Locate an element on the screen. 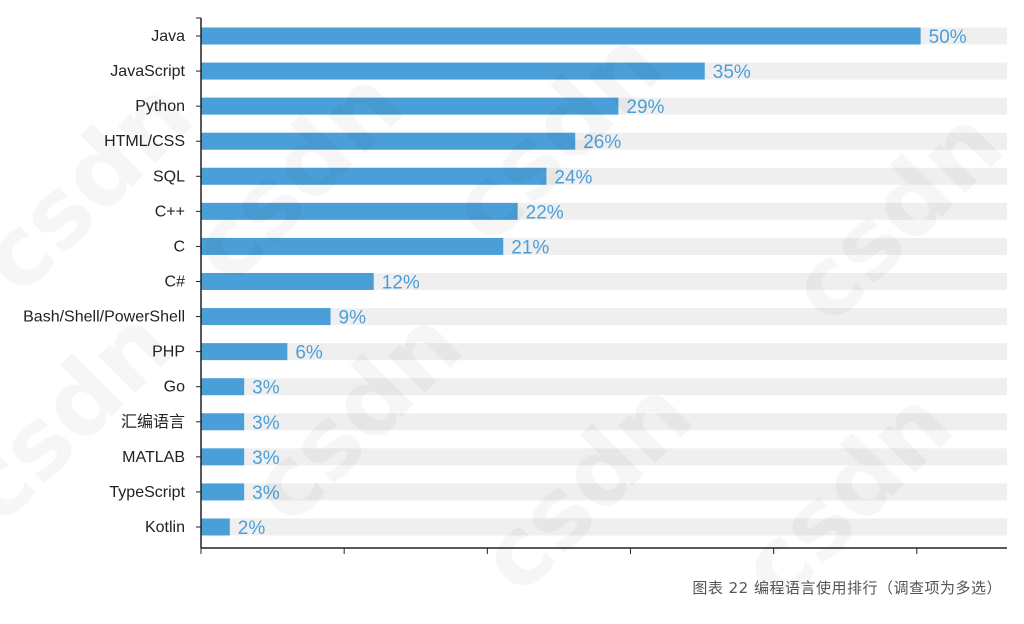 The width and height of the screenshot is (1024, 624). value-label: 12% is located at coordinates (401, 282).